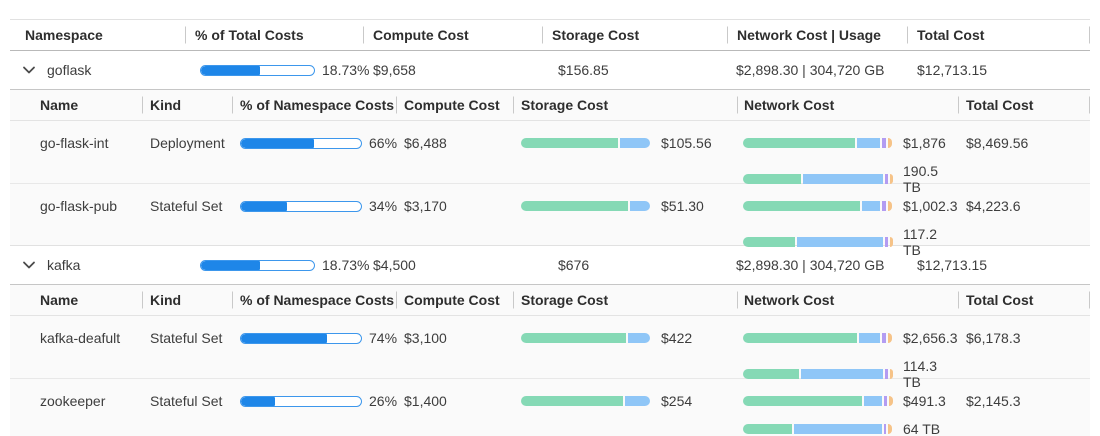 Image resolution: width=1100 pixels, height=436 pixels. What do you see at coordinates (677, 401) in the screenshot?
I see `storage-cost-value: $254` at bounding box center [677, 401].